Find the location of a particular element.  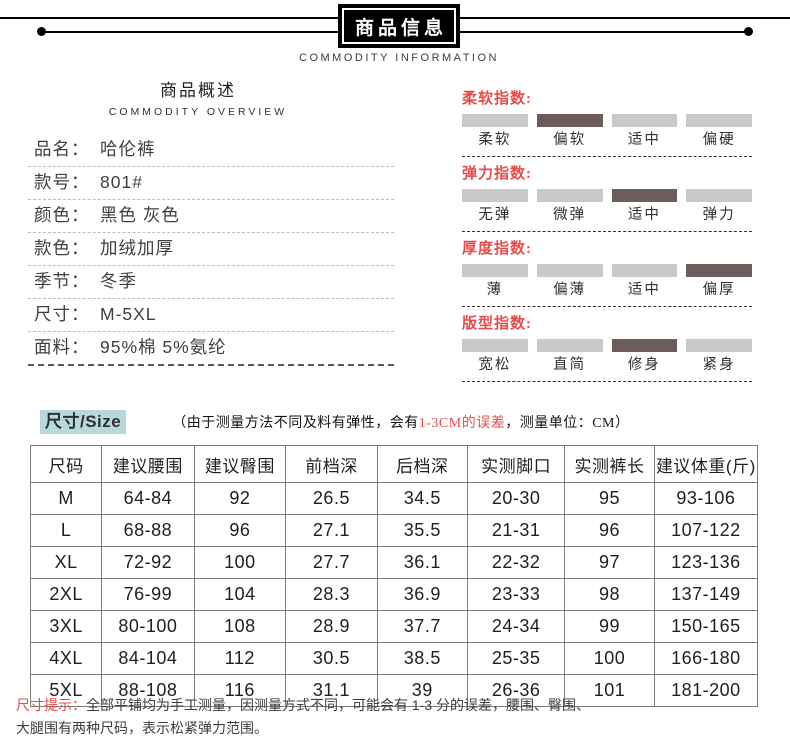

index-option-label: 适中 is located at coordinates (644, 140).